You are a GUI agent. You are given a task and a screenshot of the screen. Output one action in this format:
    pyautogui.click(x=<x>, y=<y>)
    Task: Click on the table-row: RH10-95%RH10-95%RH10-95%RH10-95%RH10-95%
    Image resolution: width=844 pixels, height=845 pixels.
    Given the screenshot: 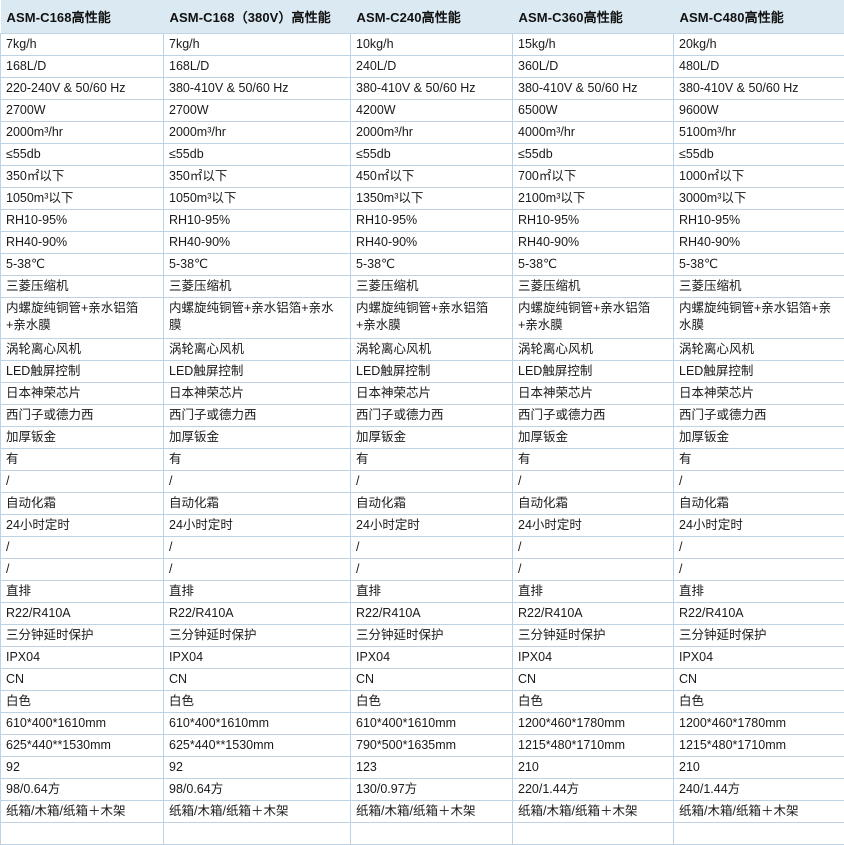 What is the action you would take?
    pyautogui.click(x=422, y=221)
    